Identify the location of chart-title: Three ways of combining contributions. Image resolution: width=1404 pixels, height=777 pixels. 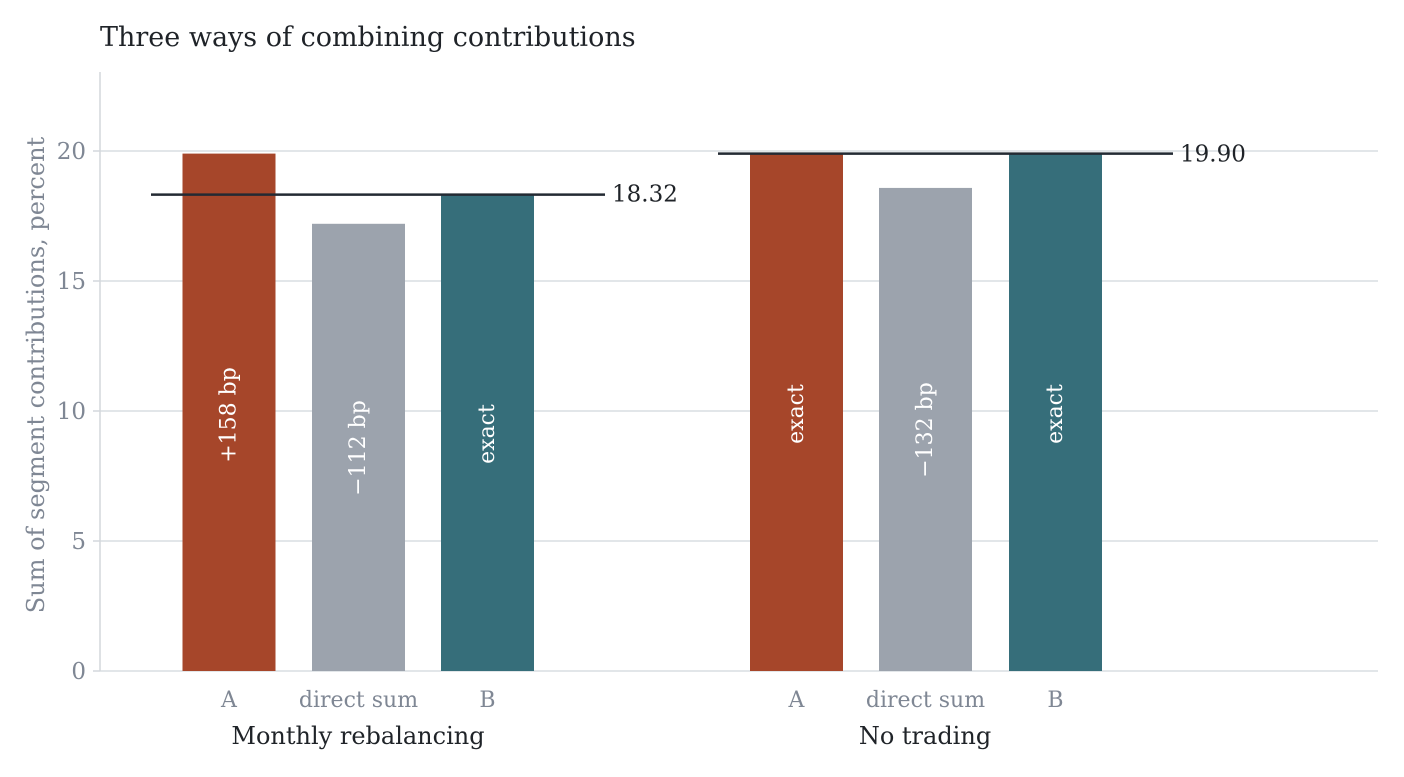
(368, 37).